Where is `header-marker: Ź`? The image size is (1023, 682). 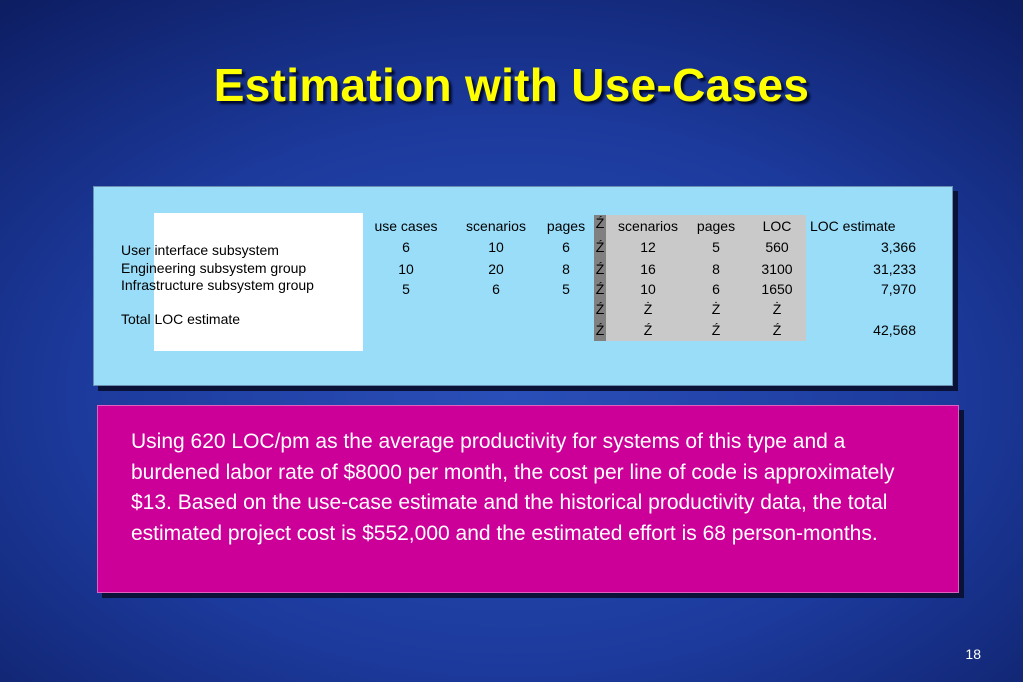 header-marker: Ź is located at coordinates (600, 223).